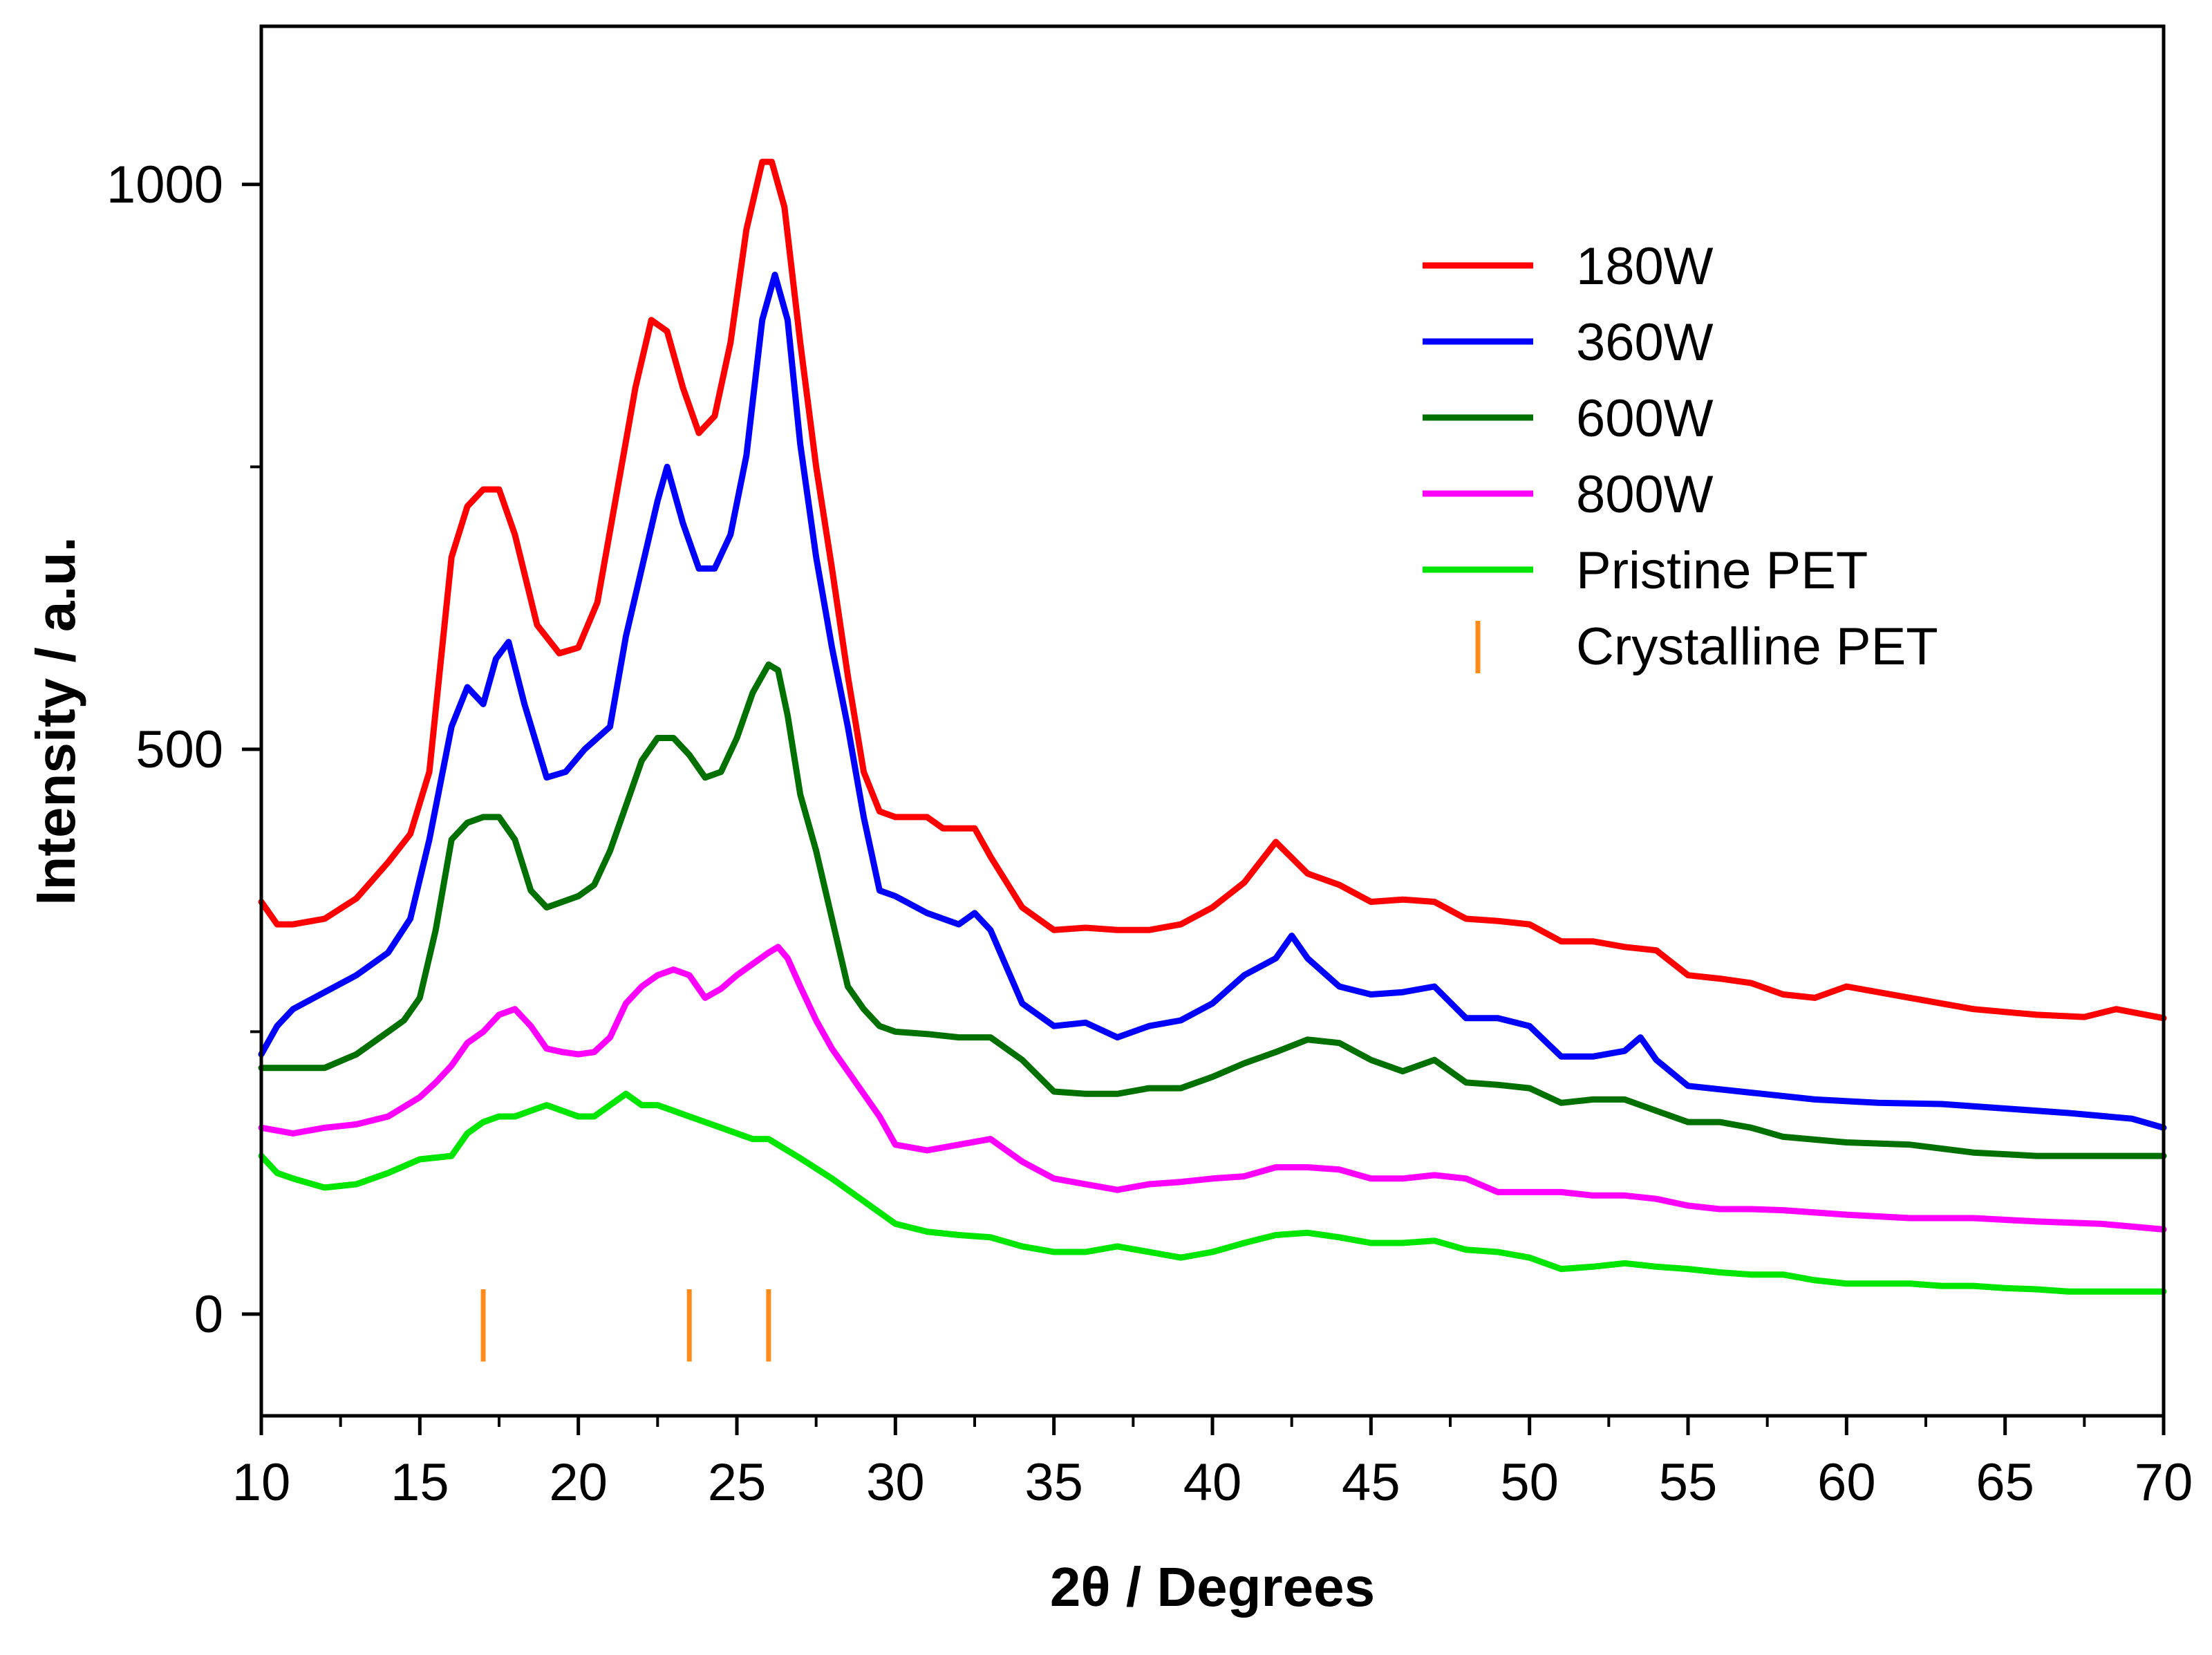  What do you see at coordinates (420, 1482) in the screenshot?
I see `x-tick-label: 15` at bounding box center [420, 1482].